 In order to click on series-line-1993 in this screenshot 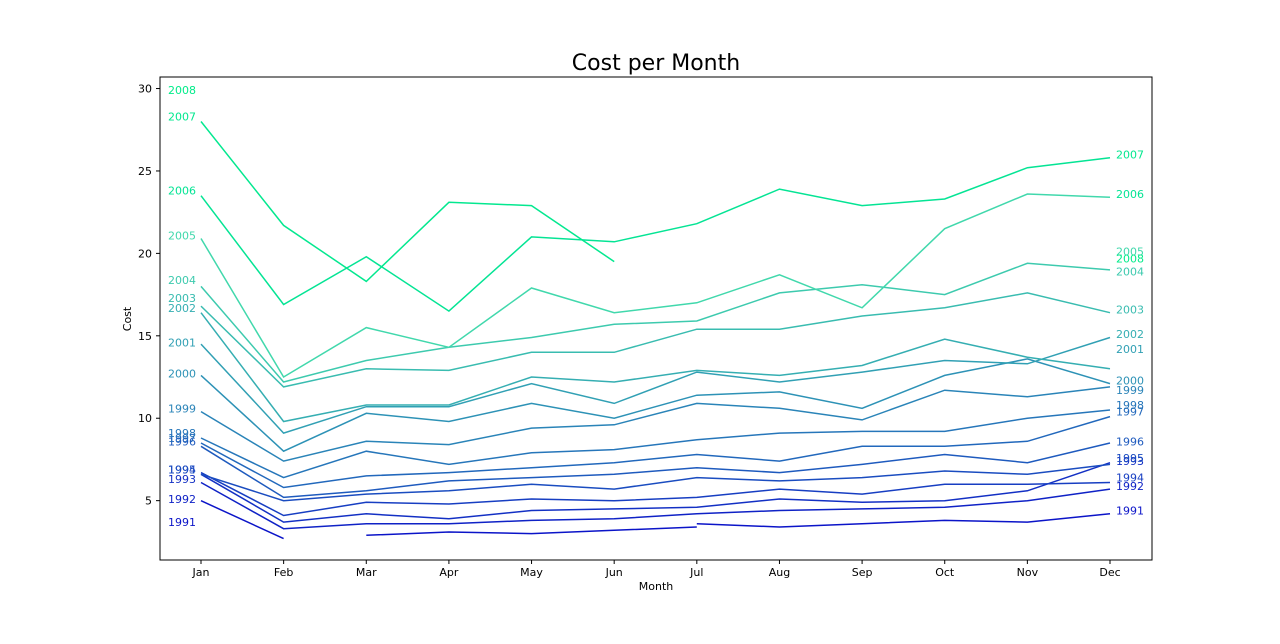, I will do `click(655, 492)`.